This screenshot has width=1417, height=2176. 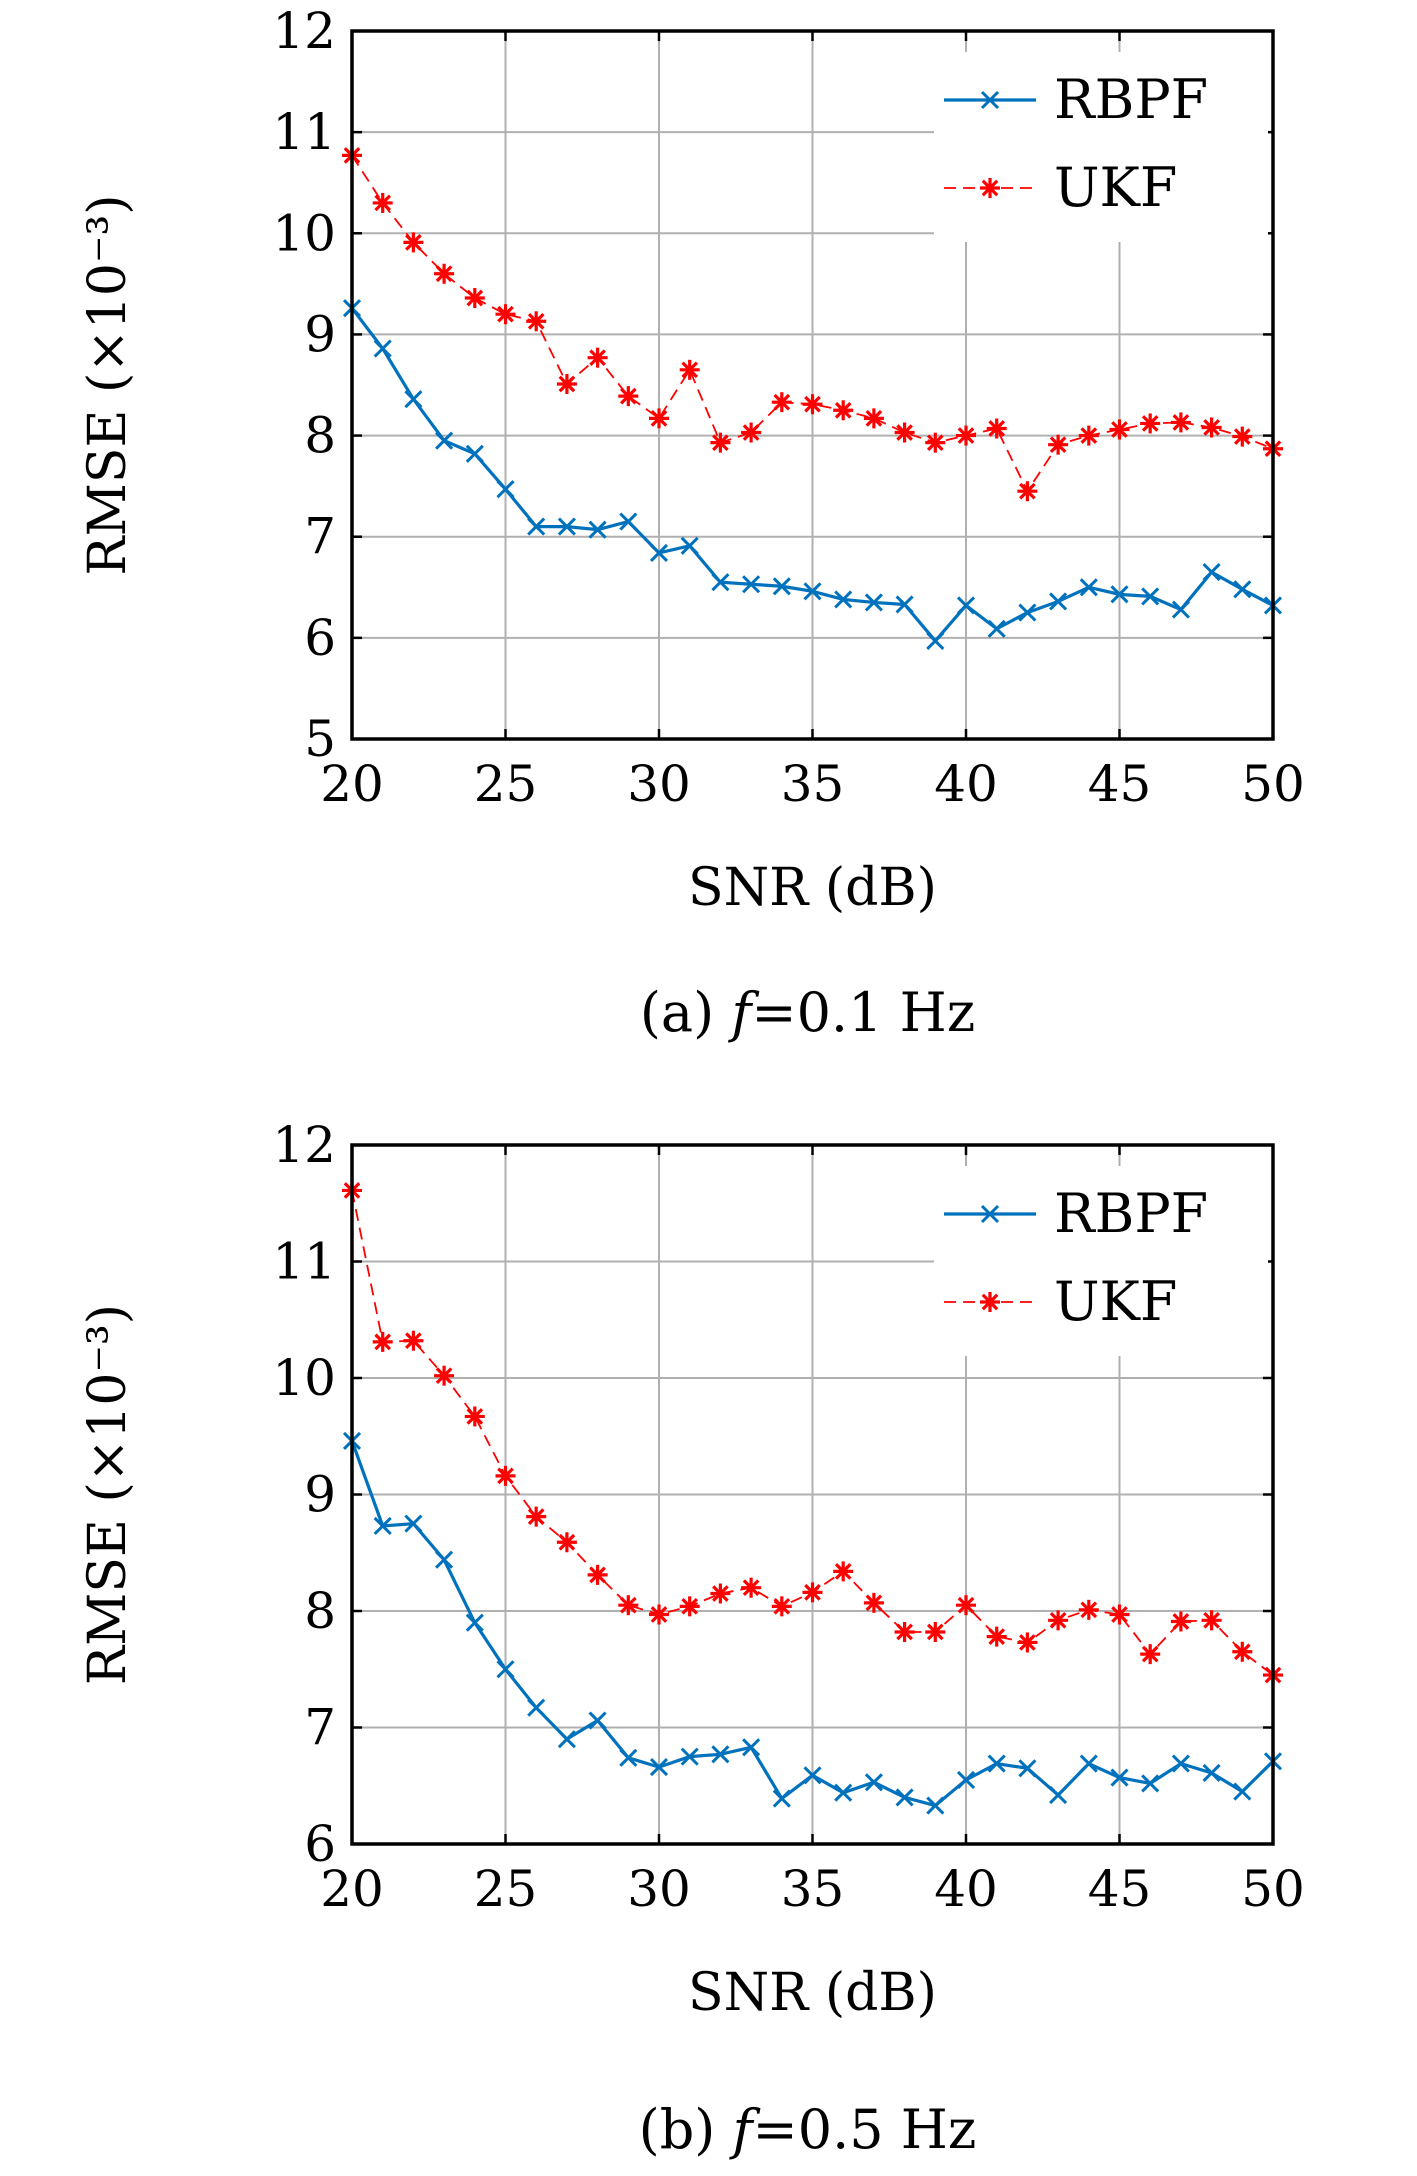 What do you see at coordinates (1115, 1301) in the screenshot?
I see `legend-label: UKF` at bounding box center [1115, 1301].